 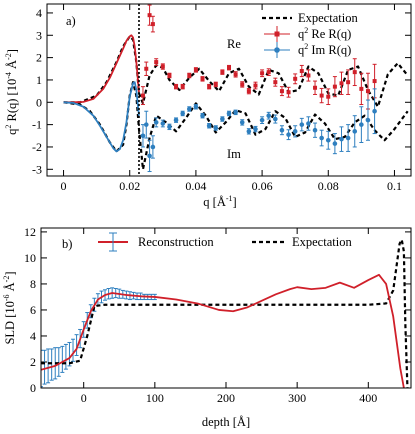 What do you see at coordinates (11, 92) in the screenshot?
I see `panel-a-y-axis-label: q2 R(q) [10-4 Å-2]` at bounding box center [11, 92].